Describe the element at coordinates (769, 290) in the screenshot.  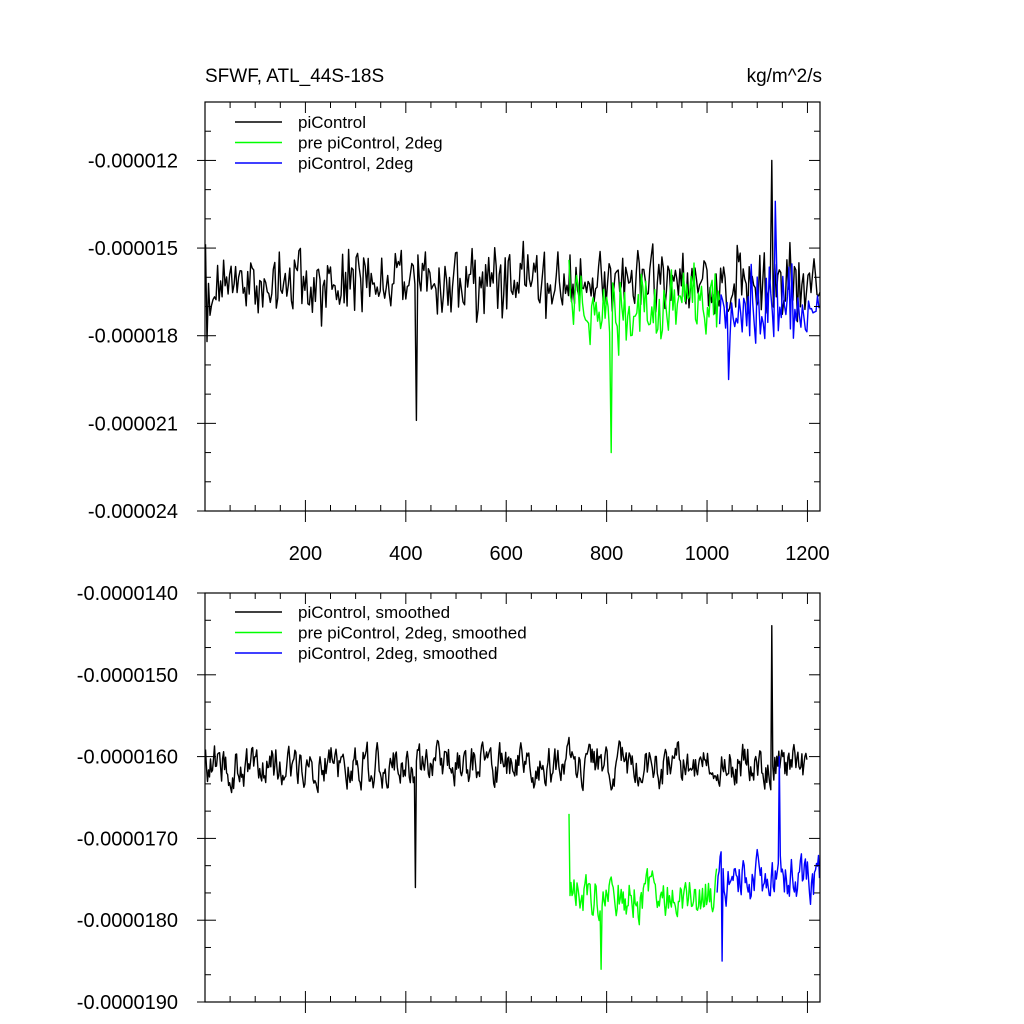
I see `series-line-picontrol-2deg` at that location.